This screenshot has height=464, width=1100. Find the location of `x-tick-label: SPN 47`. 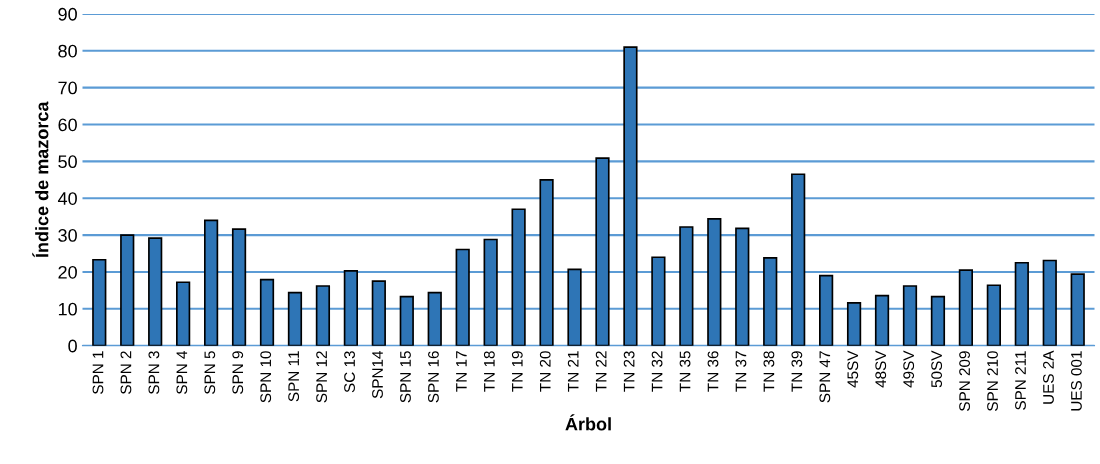

x-tick-label: SPN 47 is located at coordinates (825, 377).